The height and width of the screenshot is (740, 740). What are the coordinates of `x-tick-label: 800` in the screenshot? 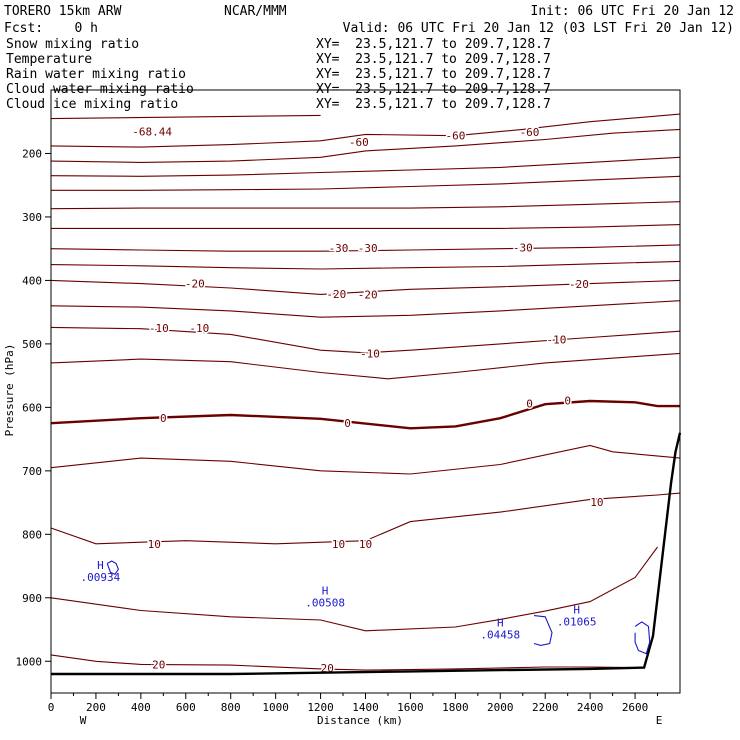 It's located at (231, 707).